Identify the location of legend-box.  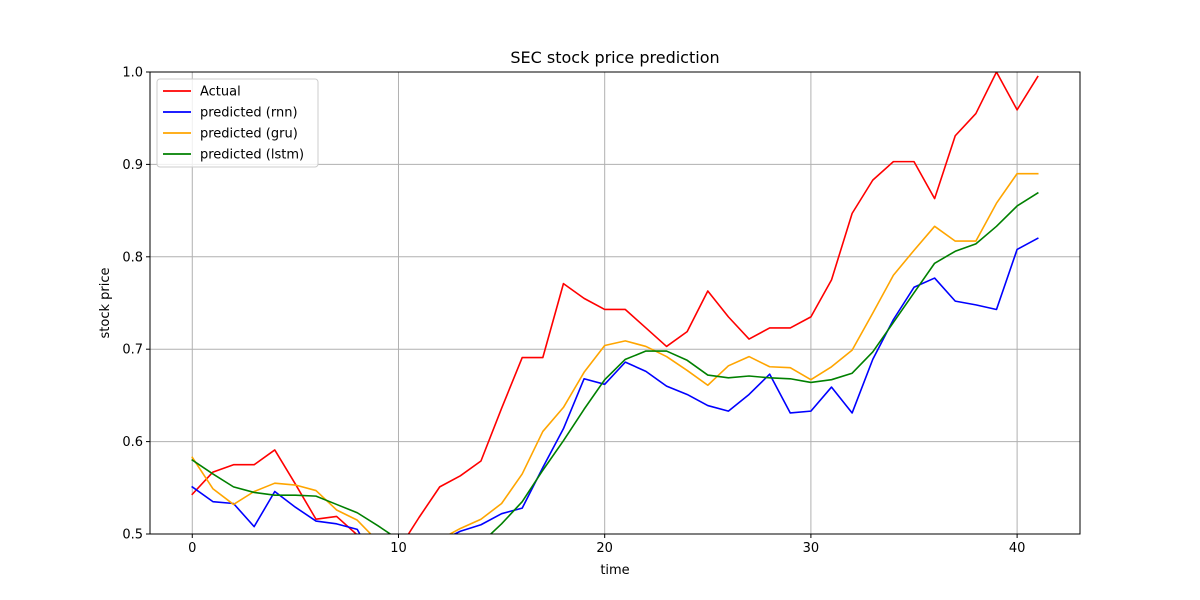
(237, 123).